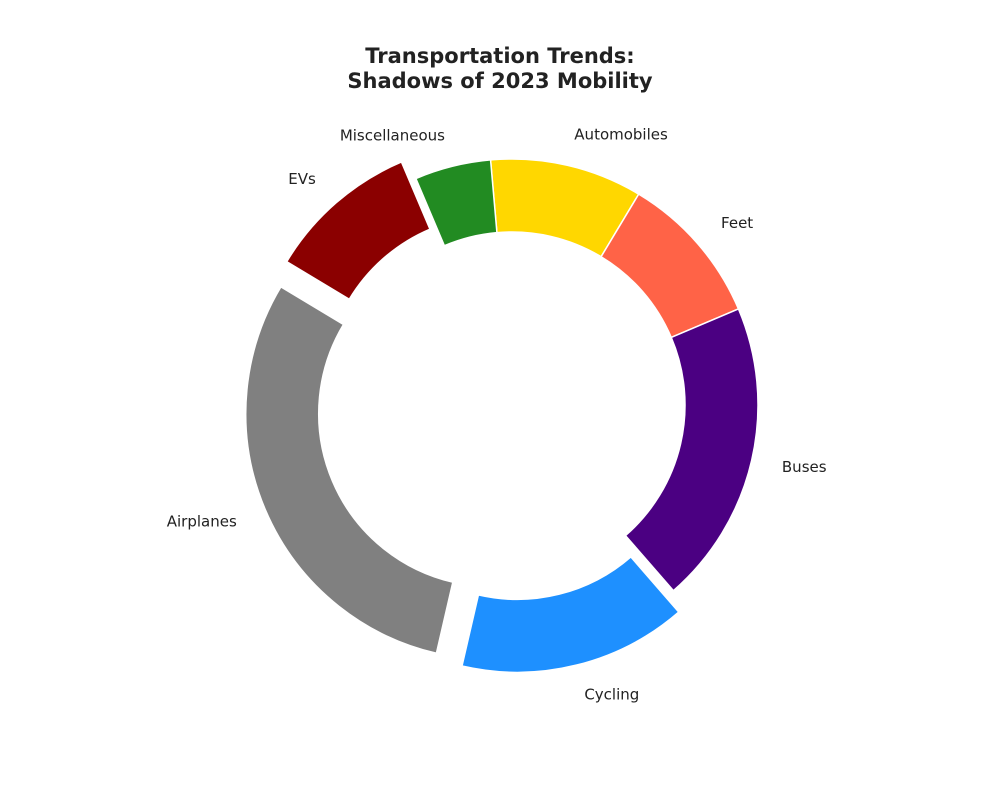  I want to click on wedge-buses, so click(691, 449).